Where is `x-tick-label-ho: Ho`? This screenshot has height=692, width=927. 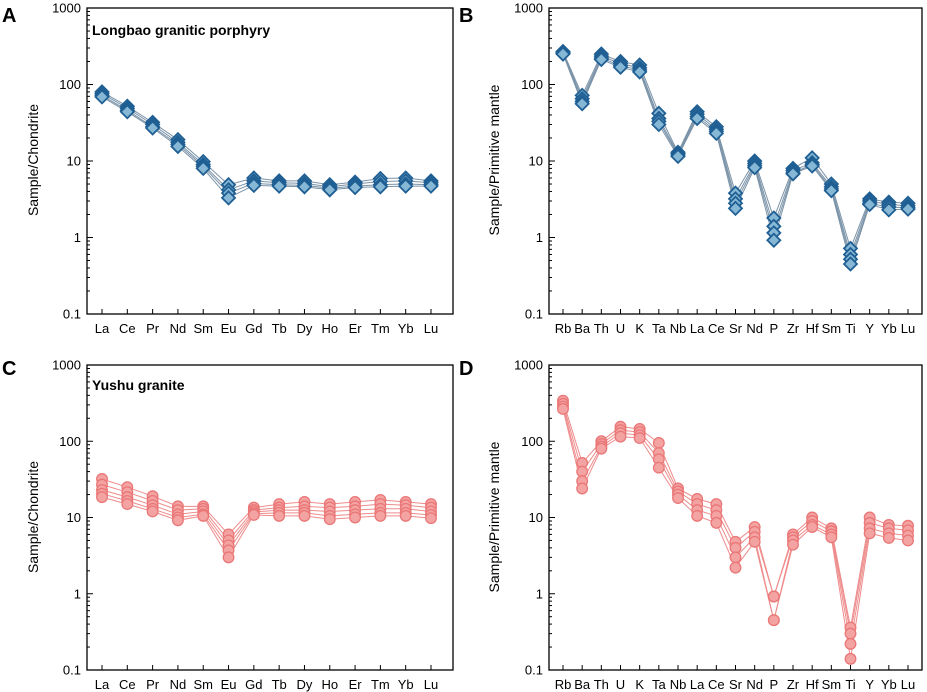
x-tick-label-ho: Ho is located at coordinates (329, 684).